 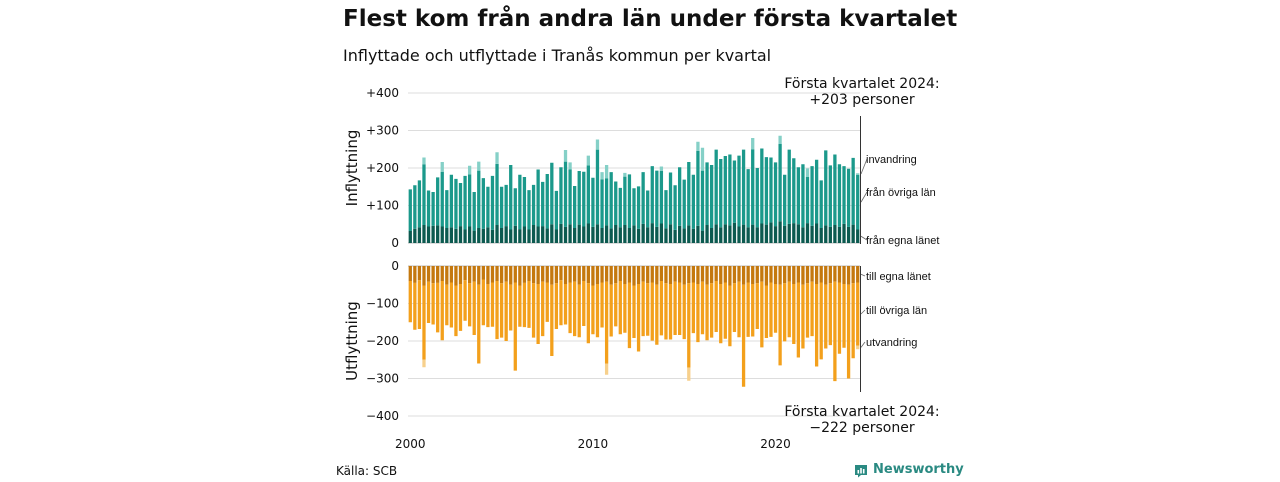 What do you see at coordinates (909, 469) in the screenshot?
I see `brand-logo: Newsworthy` at bounding box center [909, 469].